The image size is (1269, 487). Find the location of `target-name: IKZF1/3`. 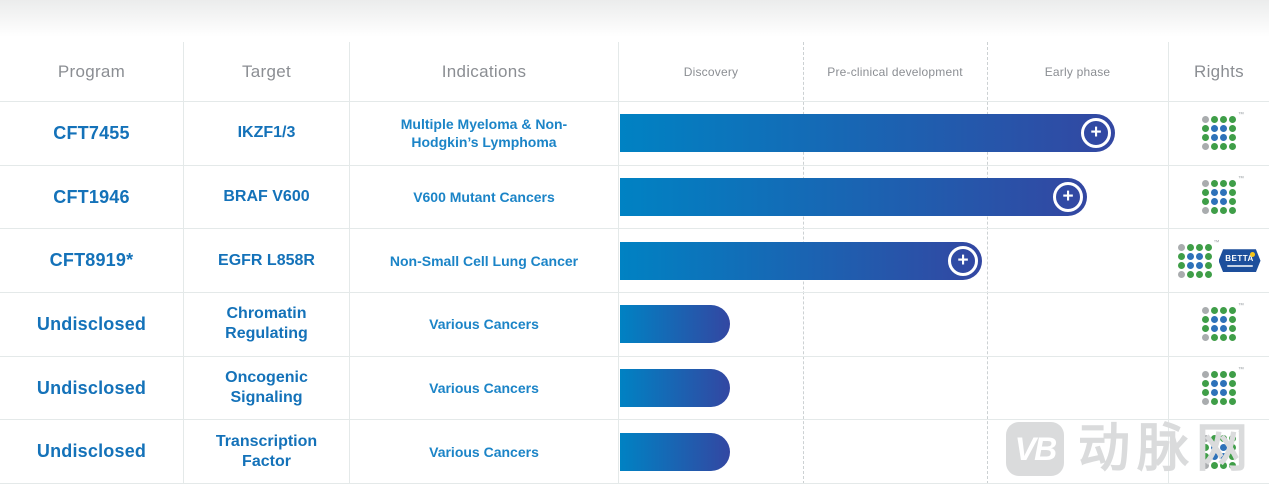

target-name: IKZF1/3 is located at coordinates (267, 134).